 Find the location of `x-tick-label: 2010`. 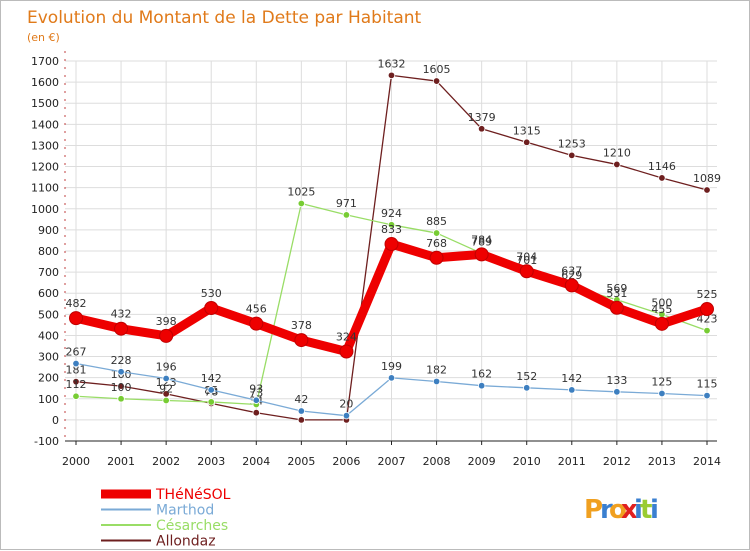

x-tick-label: 2010 is located at coordinates (527, 461).